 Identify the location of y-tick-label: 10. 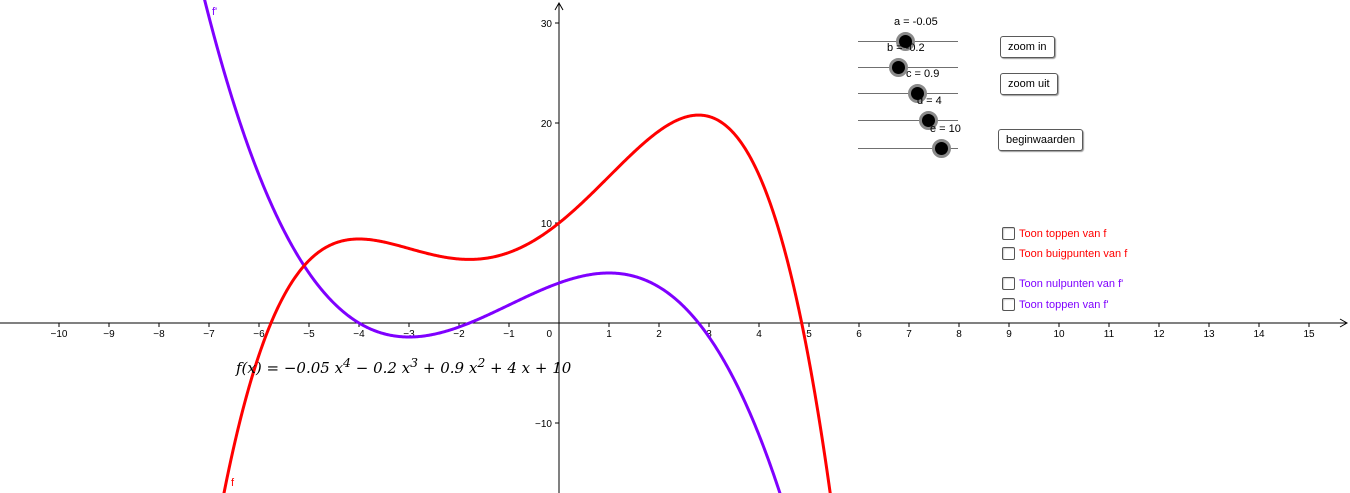
(547, 224).